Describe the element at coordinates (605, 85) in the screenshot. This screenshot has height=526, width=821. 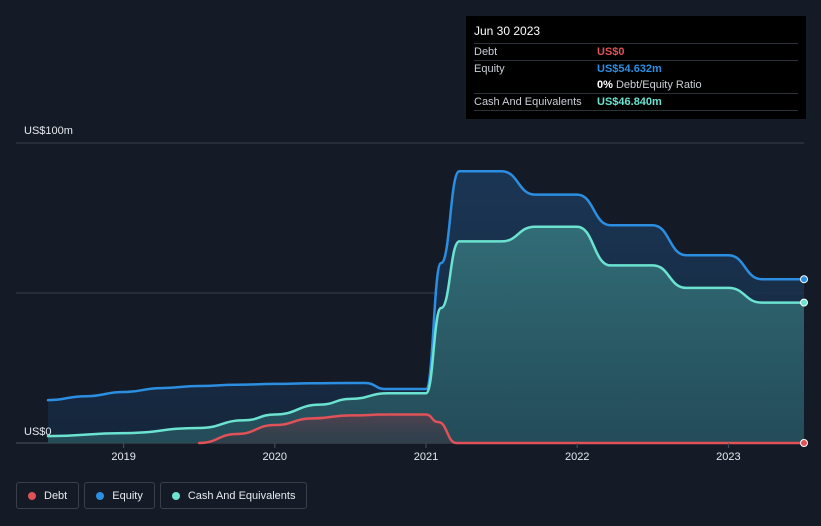
I see `tooltip-ratio-value: 0%` at that location.